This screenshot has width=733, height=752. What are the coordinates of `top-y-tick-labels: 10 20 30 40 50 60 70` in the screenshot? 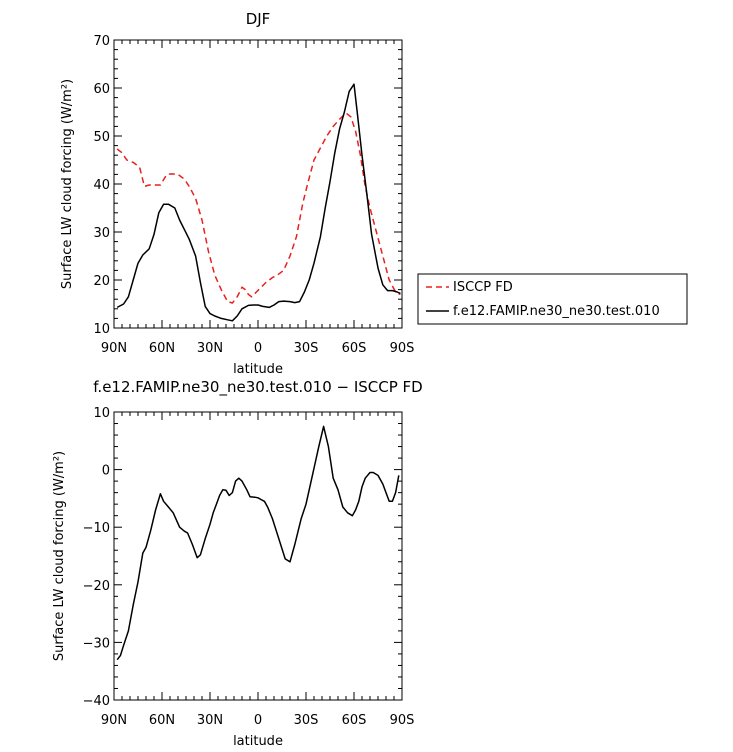 It's located at (101, 185).